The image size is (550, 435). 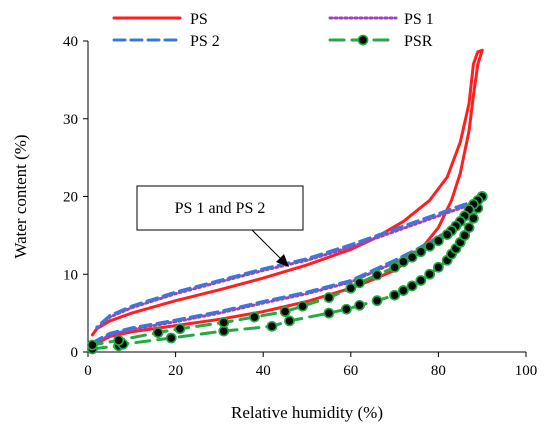 I want to click on y-tick-label: 20, so click(x=70, y=198).